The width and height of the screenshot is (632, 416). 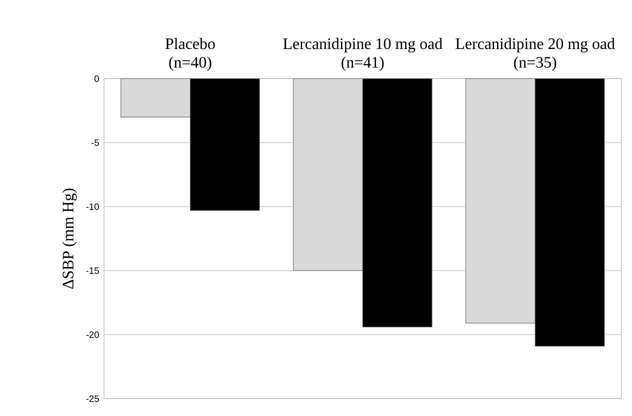 I want to click on x-tick-label: Lercanidipine 20 mg oad (n=35), so click(x=535, y=54).